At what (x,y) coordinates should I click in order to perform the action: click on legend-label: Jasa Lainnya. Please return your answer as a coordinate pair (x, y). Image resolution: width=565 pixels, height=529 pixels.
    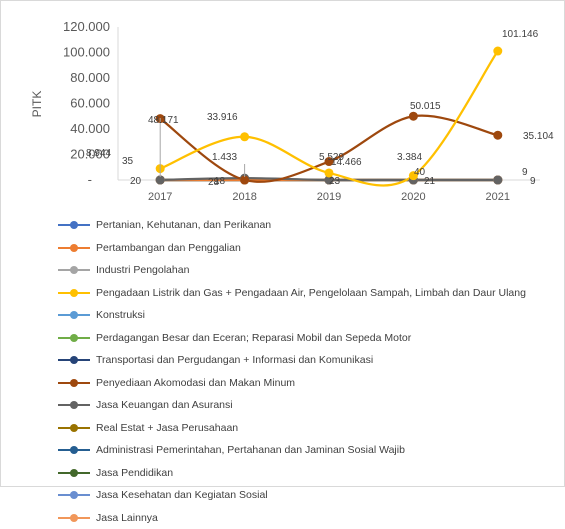
    Looking at the image, I should click on (127, 518).